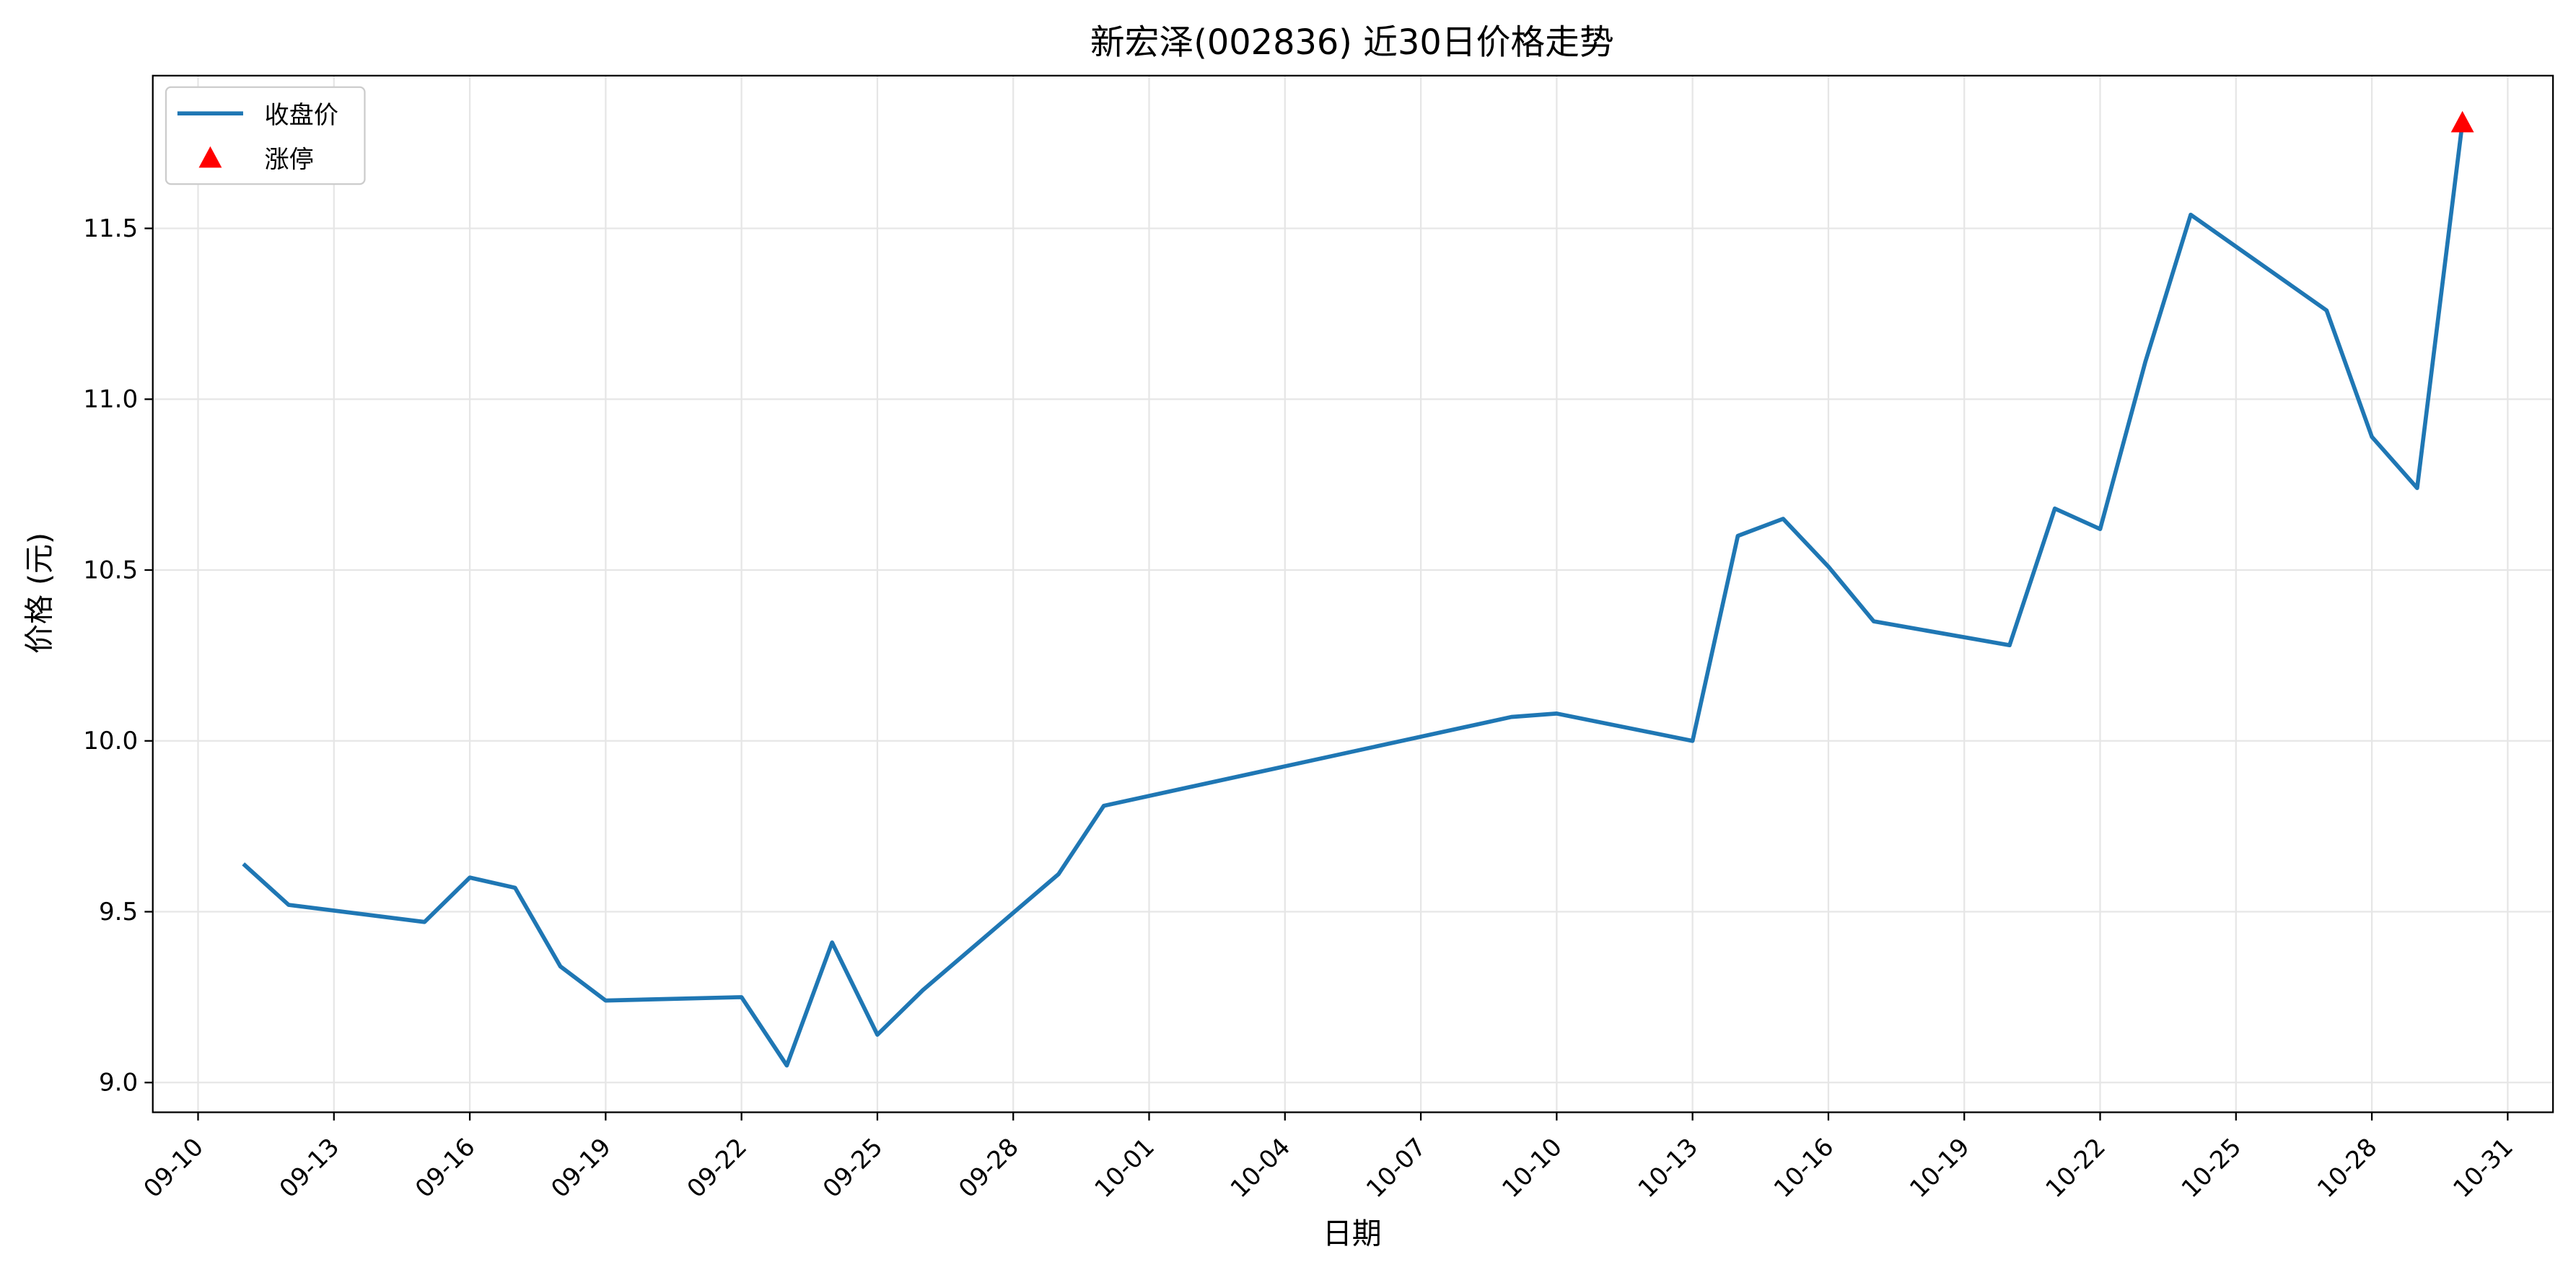 This screenshot has height=1275, width=2576. Describe the element at coordinates (853, 1169) in the screenshot. I see `x-tick-label: 09-25` at that location.